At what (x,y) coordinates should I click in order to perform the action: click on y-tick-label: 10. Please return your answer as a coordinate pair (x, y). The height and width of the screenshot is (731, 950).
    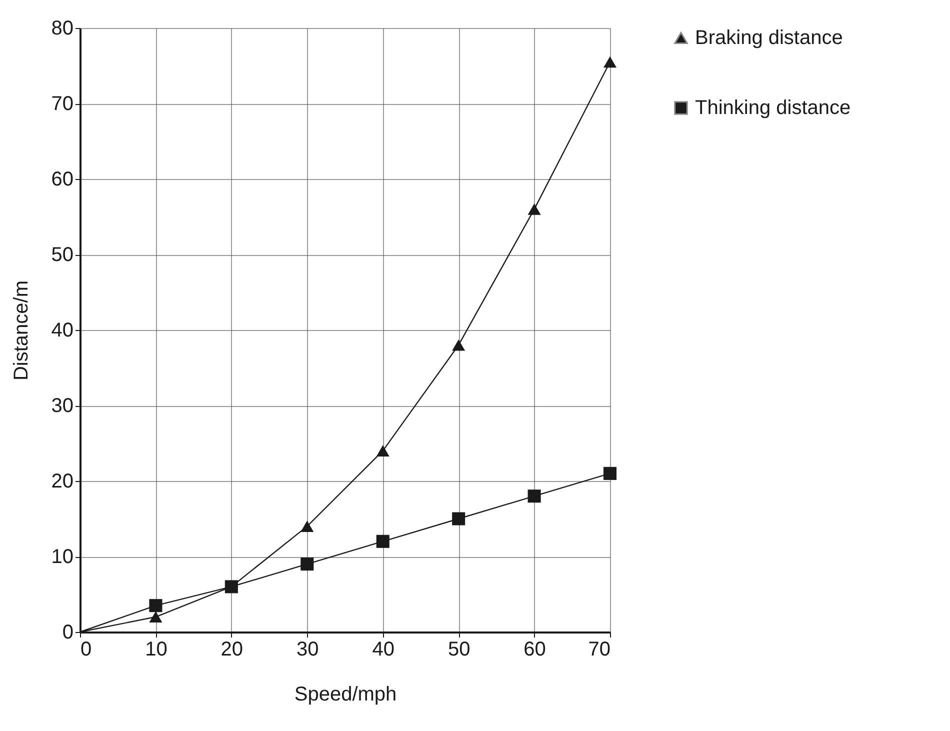
    Looking at the image, I should click on (62, 557).